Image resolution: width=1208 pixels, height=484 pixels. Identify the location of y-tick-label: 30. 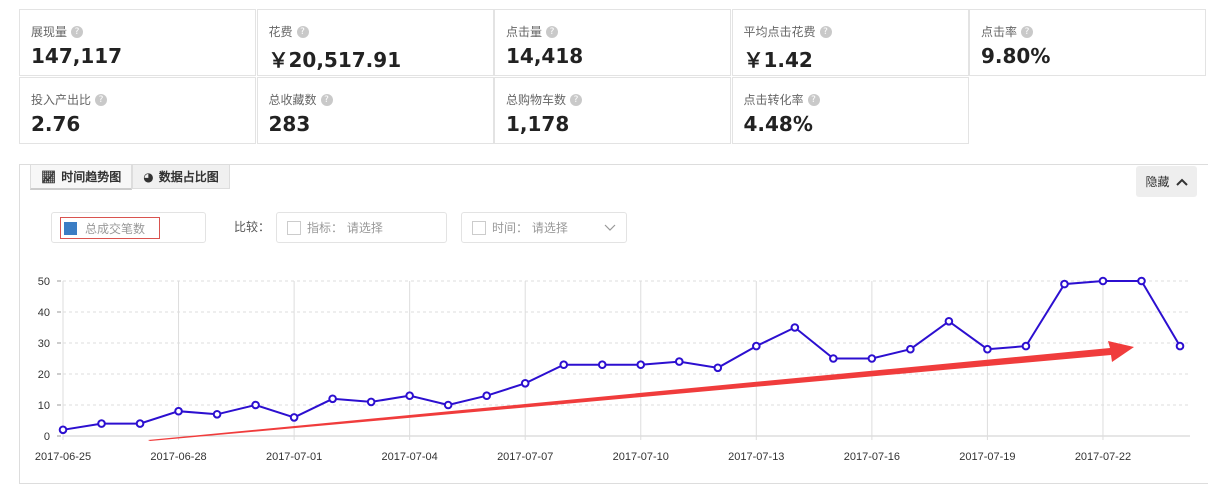
(44, 344).